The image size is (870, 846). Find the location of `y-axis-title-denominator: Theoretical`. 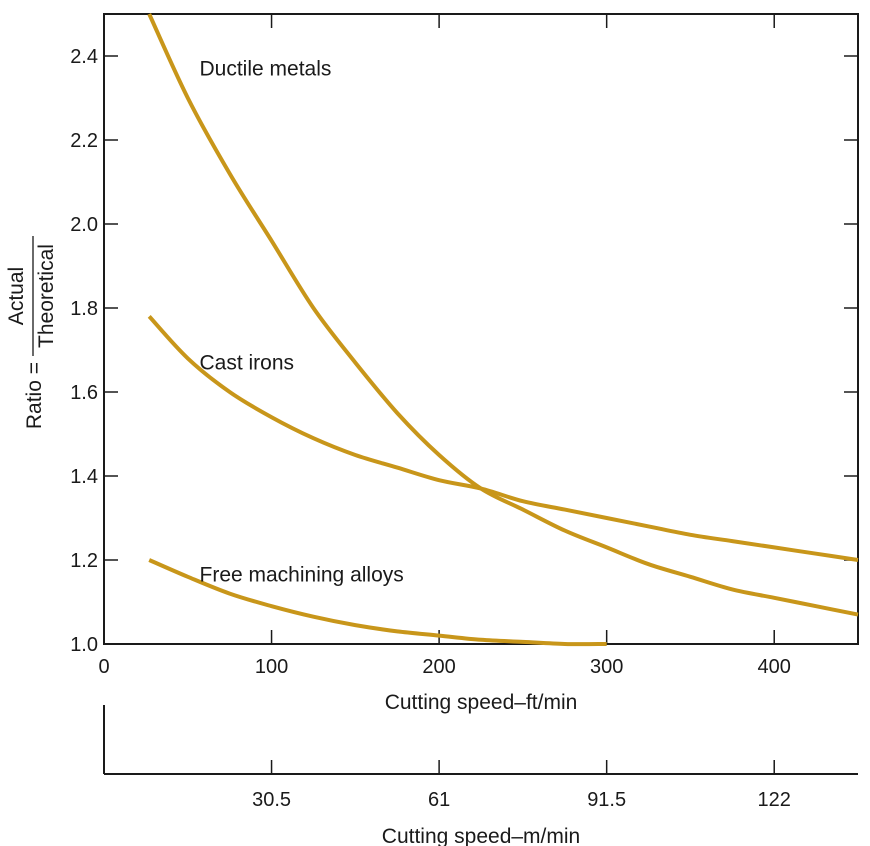

y-axis-title-denominator: Theoretical is located at coordinates (46, 296).